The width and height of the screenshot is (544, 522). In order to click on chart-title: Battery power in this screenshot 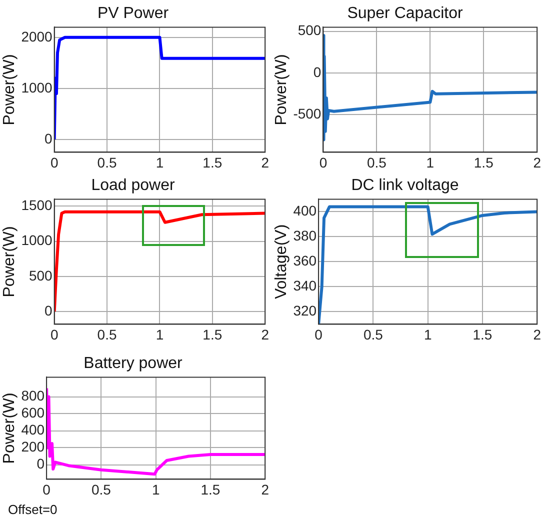, I will do `click(134, 363)`.